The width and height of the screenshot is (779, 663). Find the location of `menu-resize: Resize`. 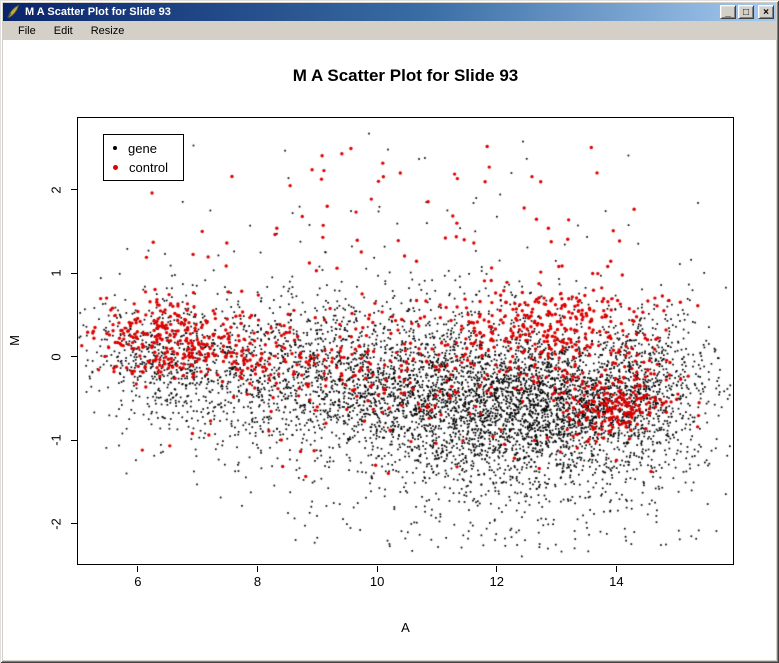

menu-resize: Resize is located at coordinates (107, 30).